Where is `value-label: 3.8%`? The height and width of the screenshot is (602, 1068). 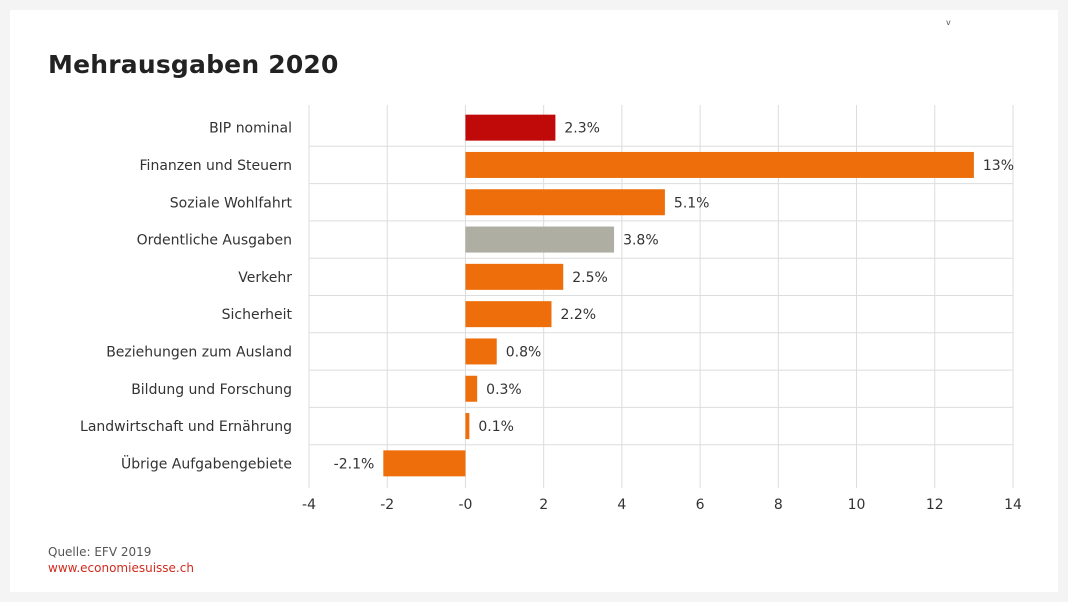
value-label: 3.8% is located at coordinates (641, 241).